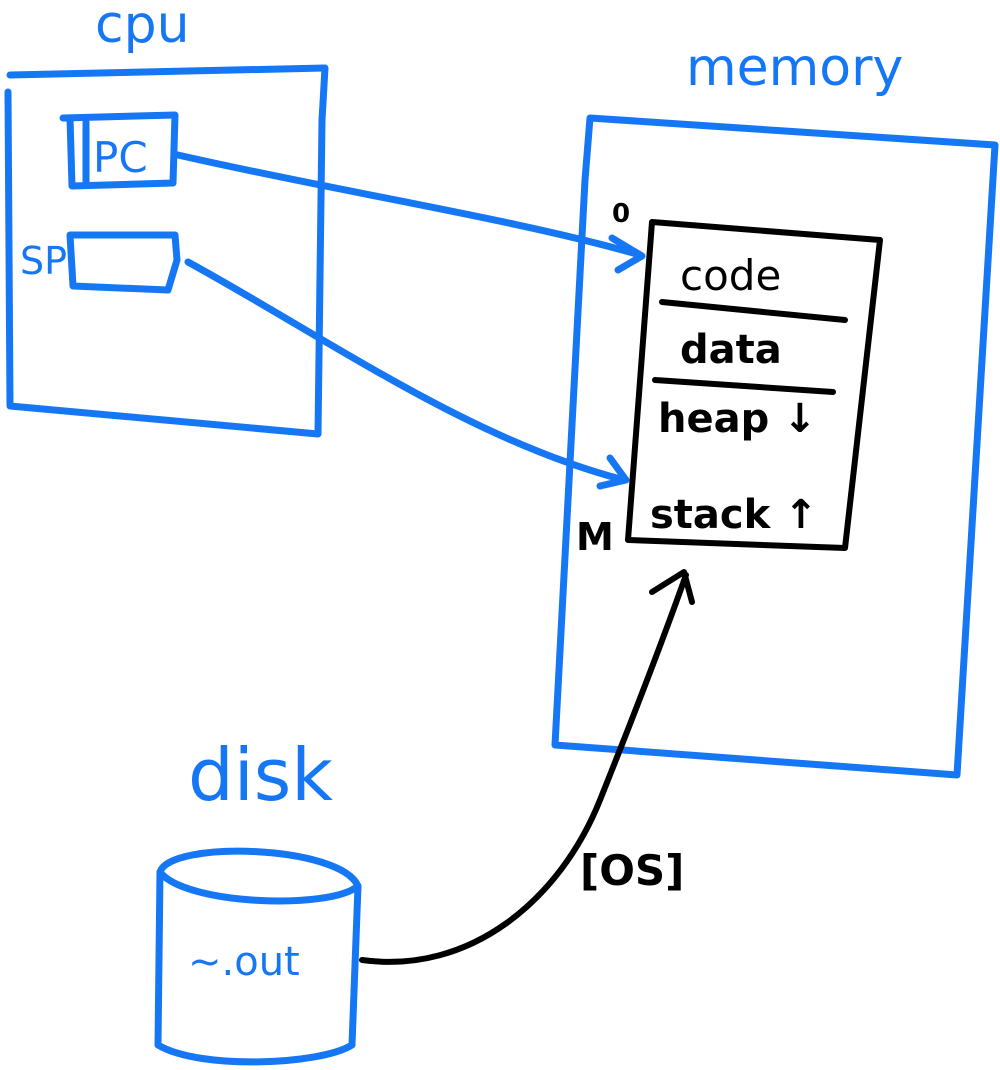 The height and width of the screenshot is (1070, 1000). I want to click on segment-data-label: data, so click(731, 350).